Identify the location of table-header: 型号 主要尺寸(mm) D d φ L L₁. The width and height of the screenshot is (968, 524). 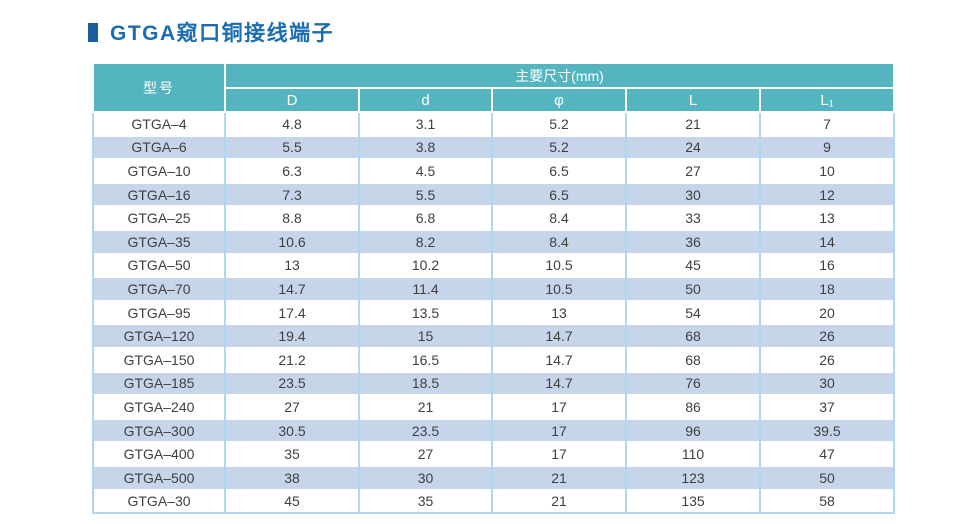
(494, 87).